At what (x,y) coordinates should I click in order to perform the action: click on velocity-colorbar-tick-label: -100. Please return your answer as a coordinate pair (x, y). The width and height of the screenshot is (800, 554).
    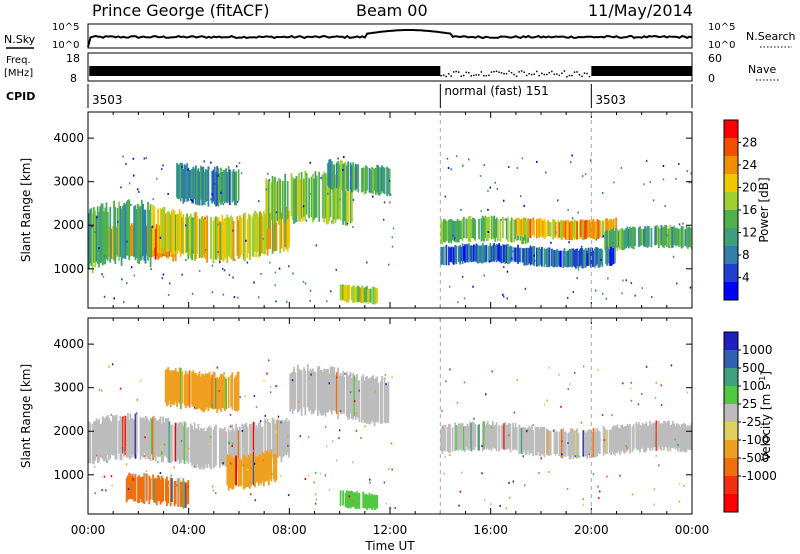
    Looking at the image, I should click on (755, 440).